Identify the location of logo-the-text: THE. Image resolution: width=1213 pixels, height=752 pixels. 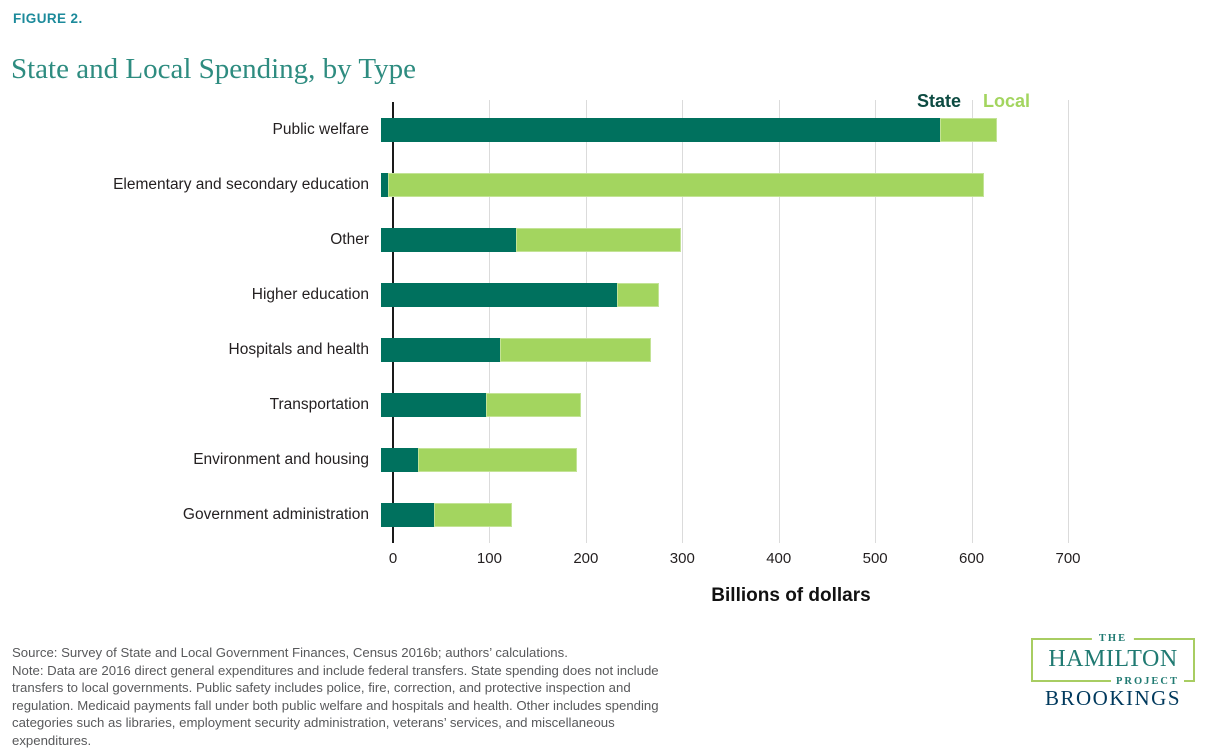
(1113, 638).